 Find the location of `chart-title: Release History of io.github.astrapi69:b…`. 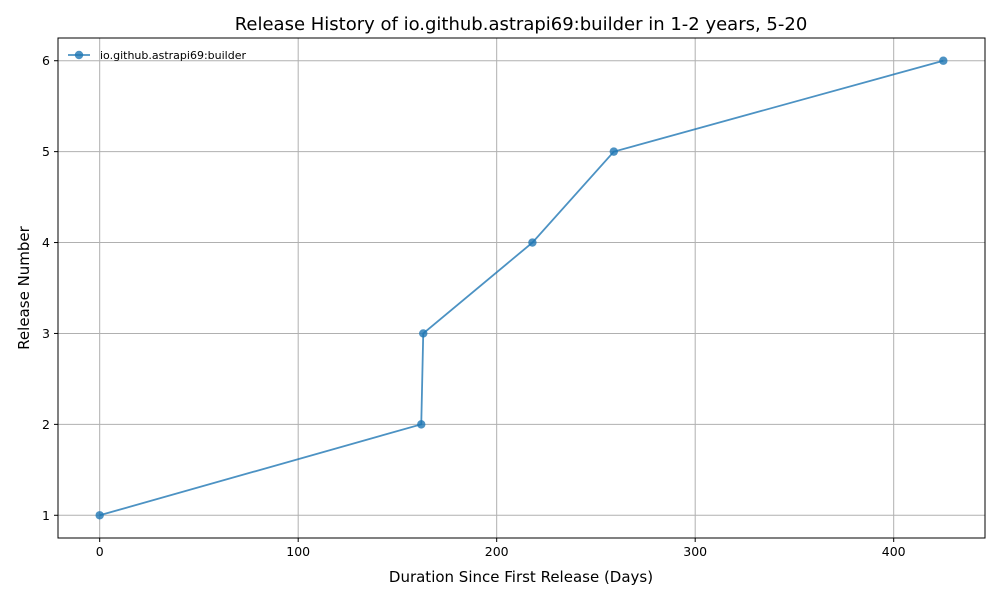

chart-title: Release History of io.github.astrapi69:b… is located at coordinates (521, 24).